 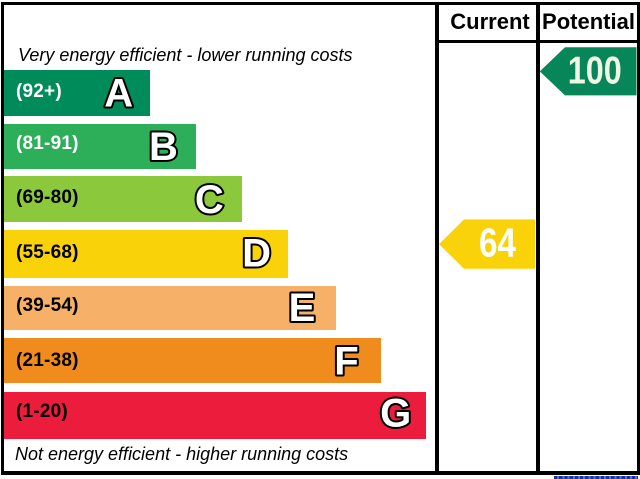 I want to click on svg-text: E, so click(x=302, y=308).